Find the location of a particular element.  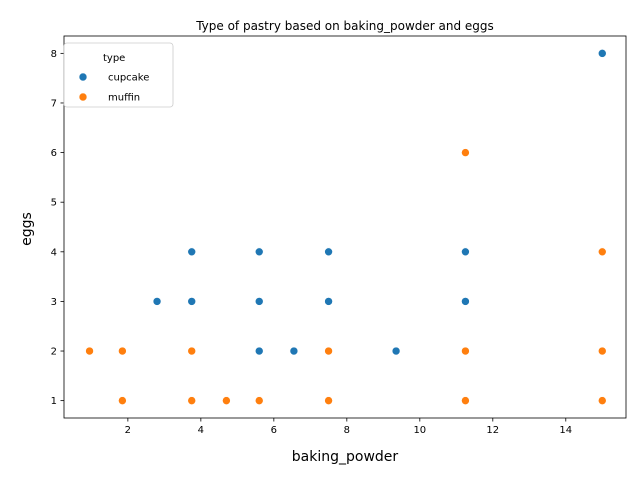

x-tick-label: 12 is located at coordinates (492, 430).